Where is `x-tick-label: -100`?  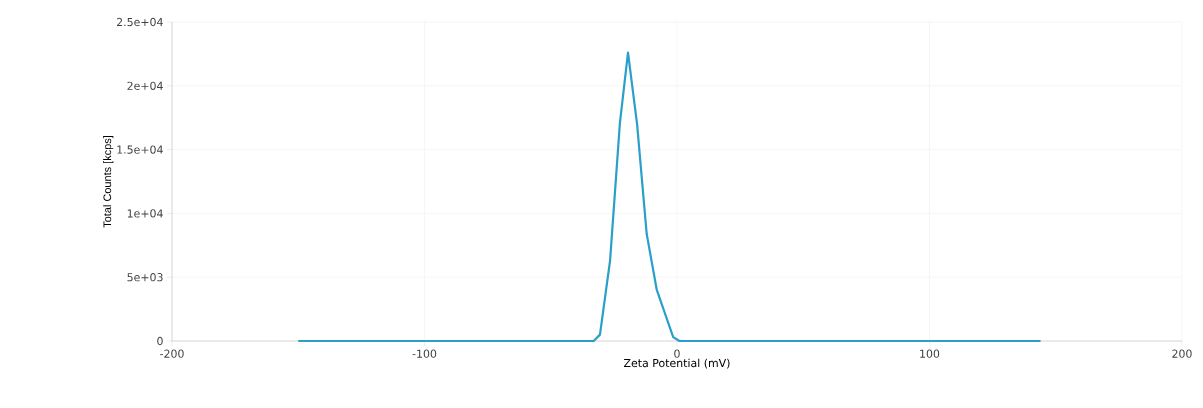
x-tick-label: -100 is located at coordinates (424, 353).